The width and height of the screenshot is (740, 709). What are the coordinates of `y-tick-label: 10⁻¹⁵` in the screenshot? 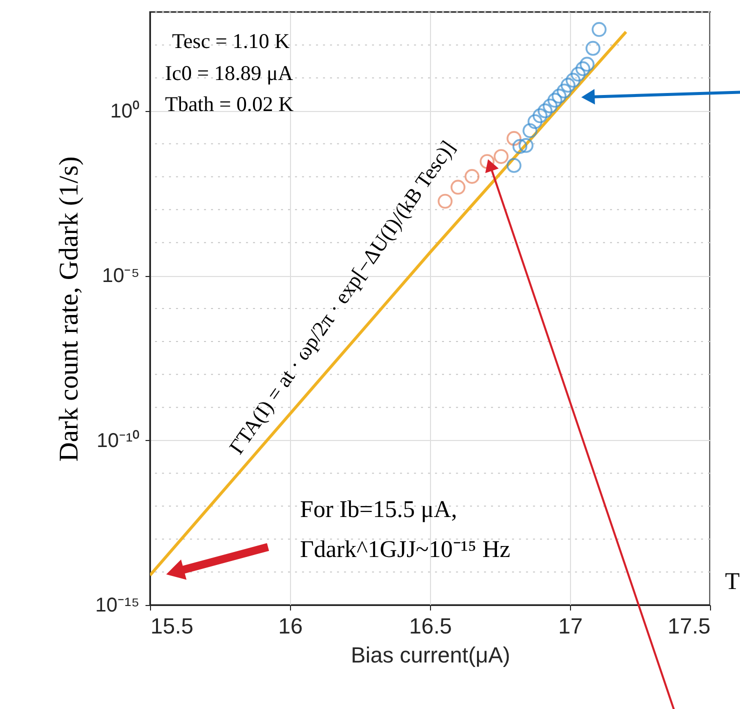 It's located at (117, 605).